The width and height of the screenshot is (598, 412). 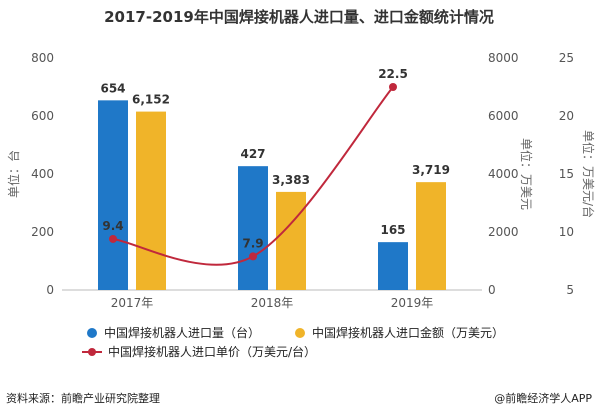 I want to click on right2-tick-label: 25, so click(x=566, y=58).